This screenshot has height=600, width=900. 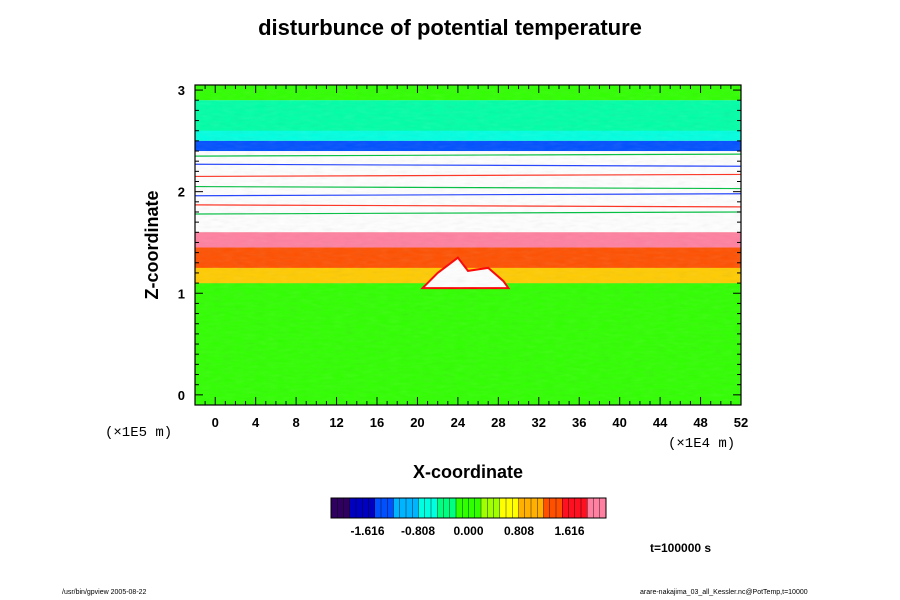 What do you see at coordinates (741, 422) in the screenshot?
I see `x-tick-label: 52` at bounding box center [741, 422].